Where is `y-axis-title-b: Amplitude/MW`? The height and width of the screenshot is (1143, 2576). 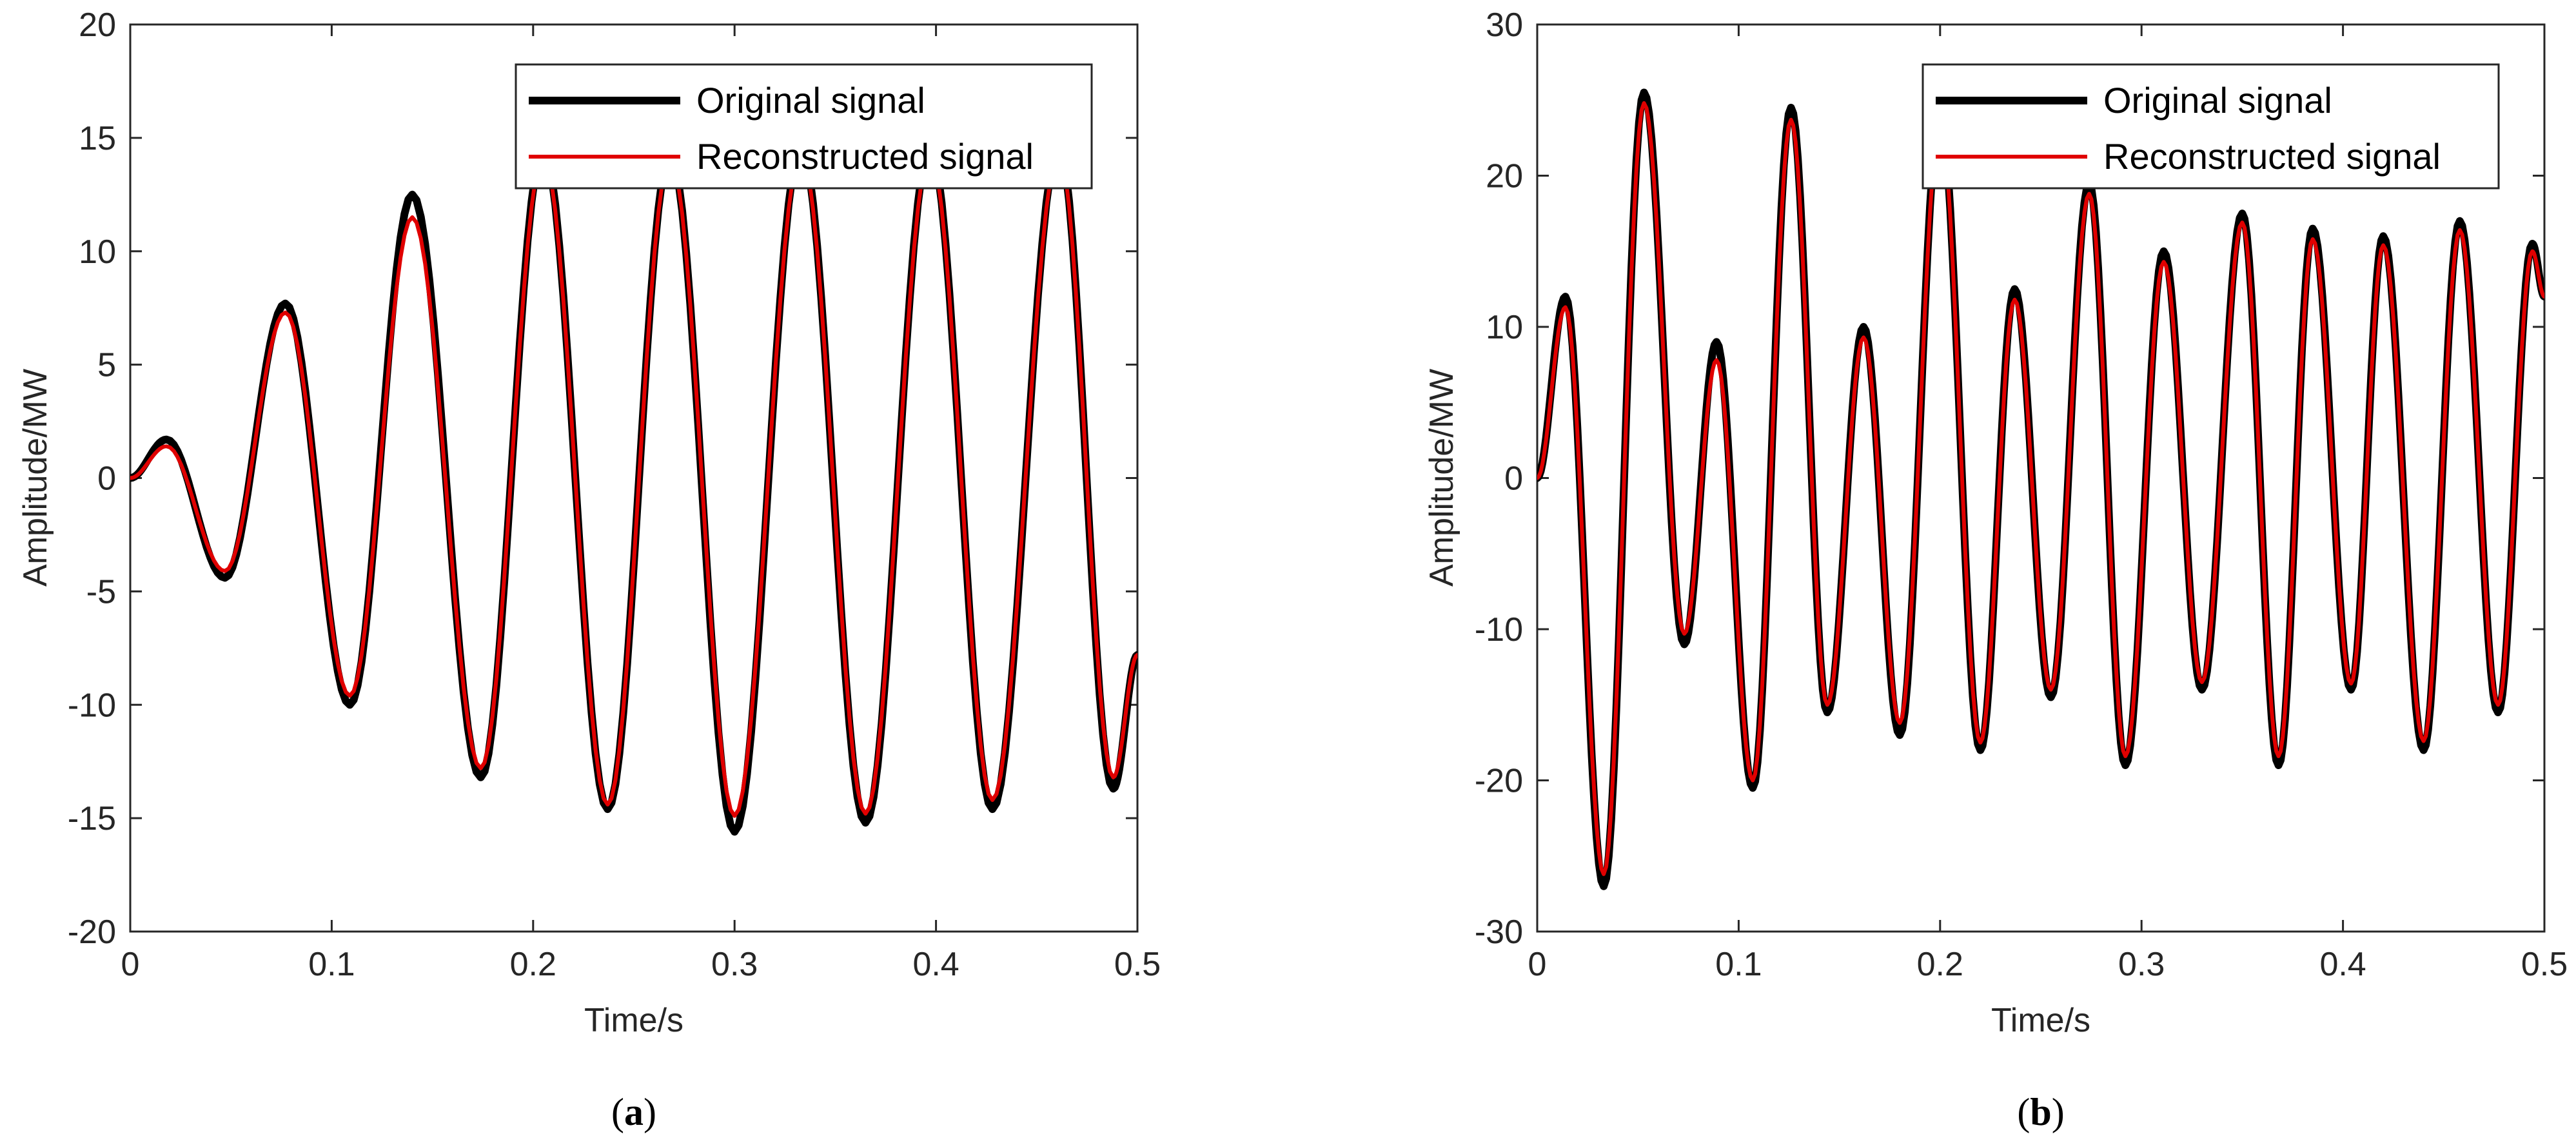
y-axis-title-b: Amplitude/MW is located at coordinates (1441, 478).